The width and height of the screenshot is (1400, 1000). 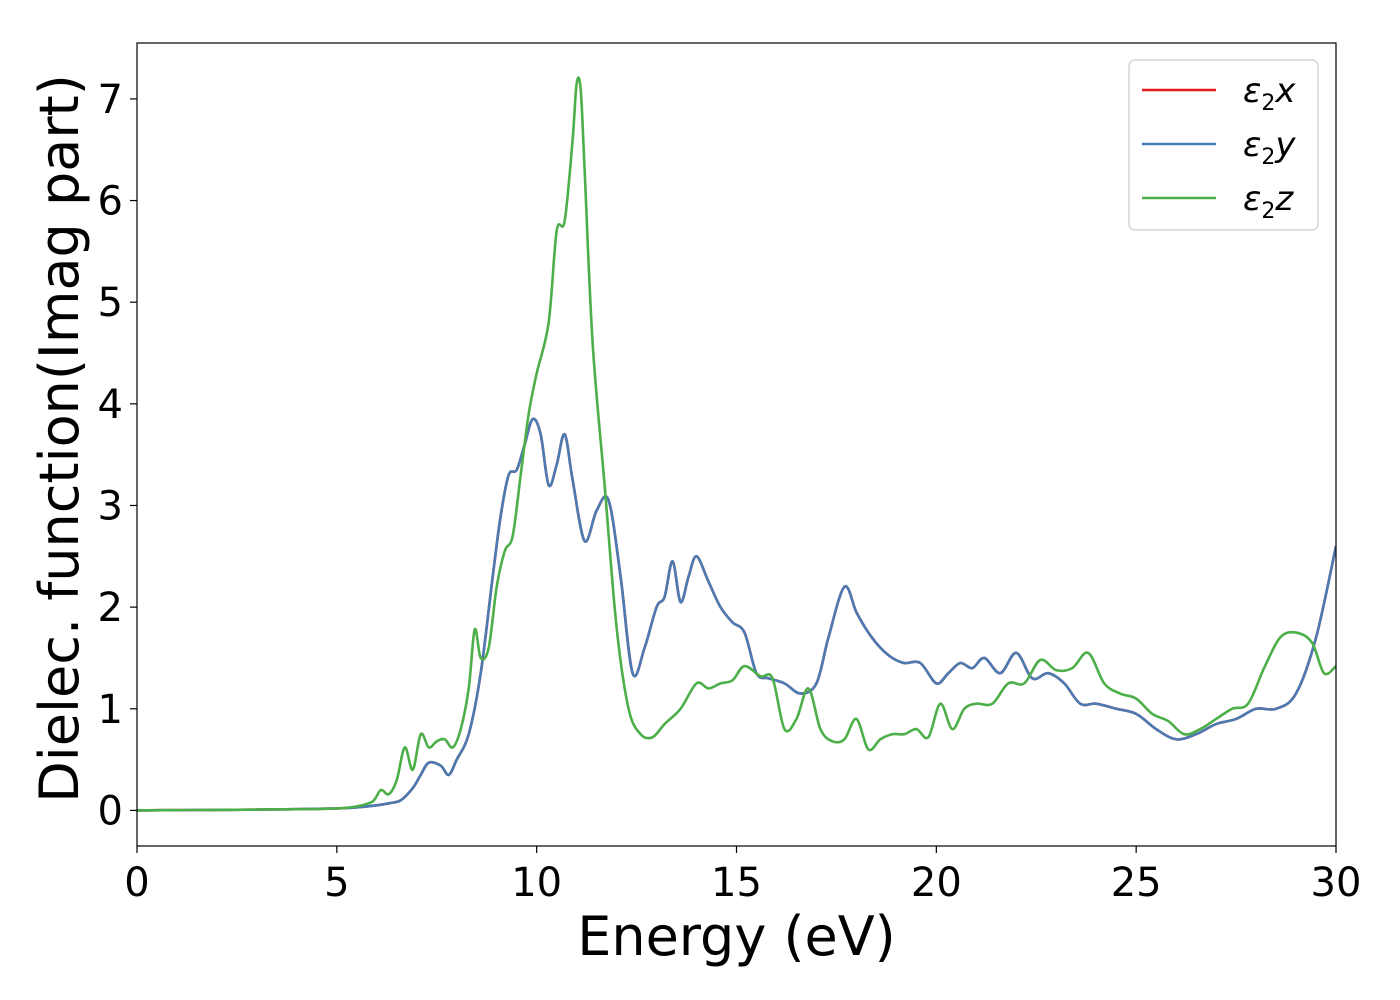 What do you see at coordinates (110, 100) in the screenshot?
I see `y-tick-label: 7` at bounding box center [110, 100].